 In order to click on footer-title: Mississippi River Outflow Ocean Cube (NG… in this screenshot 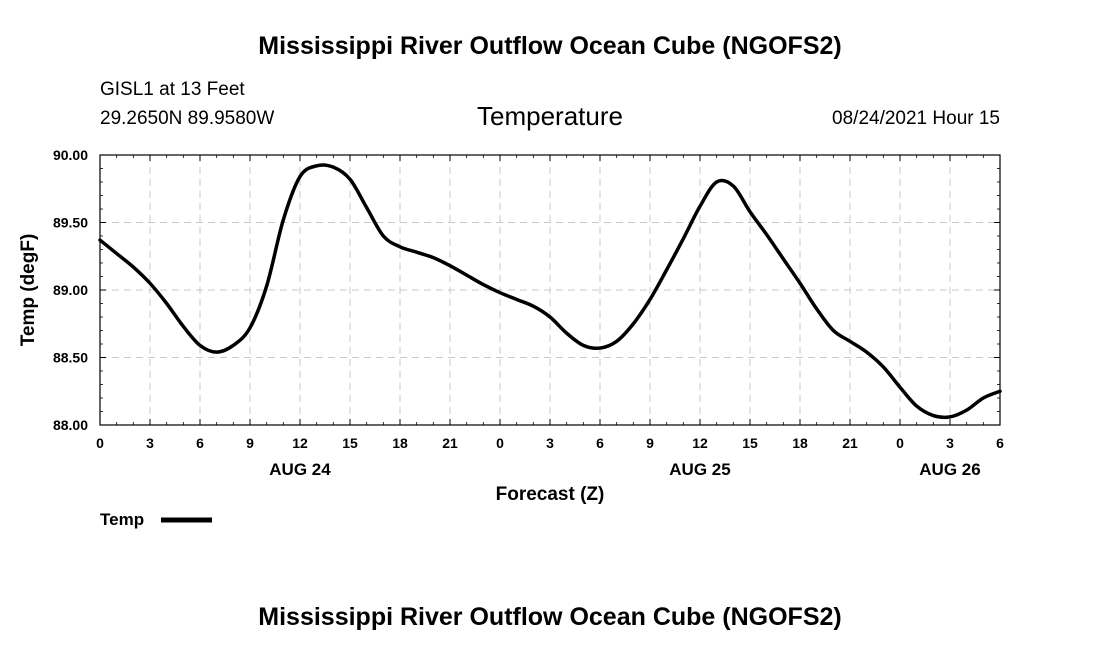, I will do `click(549, 617)`.